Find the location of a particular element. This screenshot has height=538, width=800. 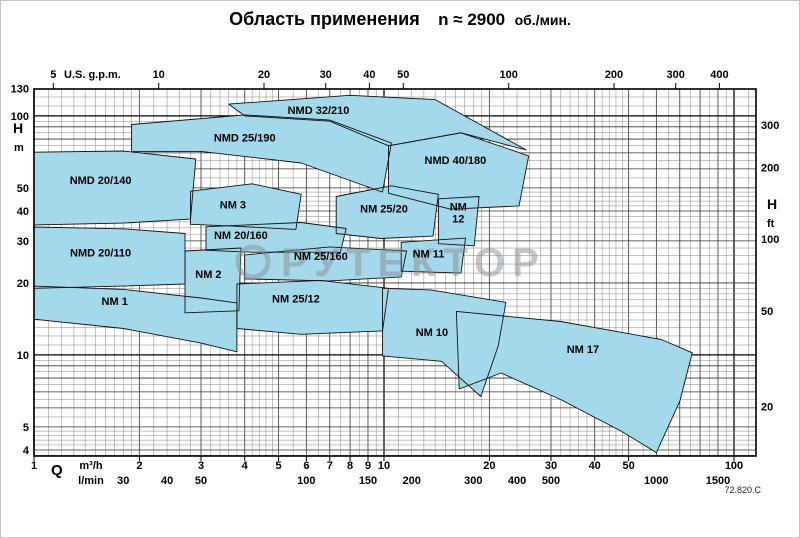

y-left-tick-label: 5 is located at coordinates (26, 428).